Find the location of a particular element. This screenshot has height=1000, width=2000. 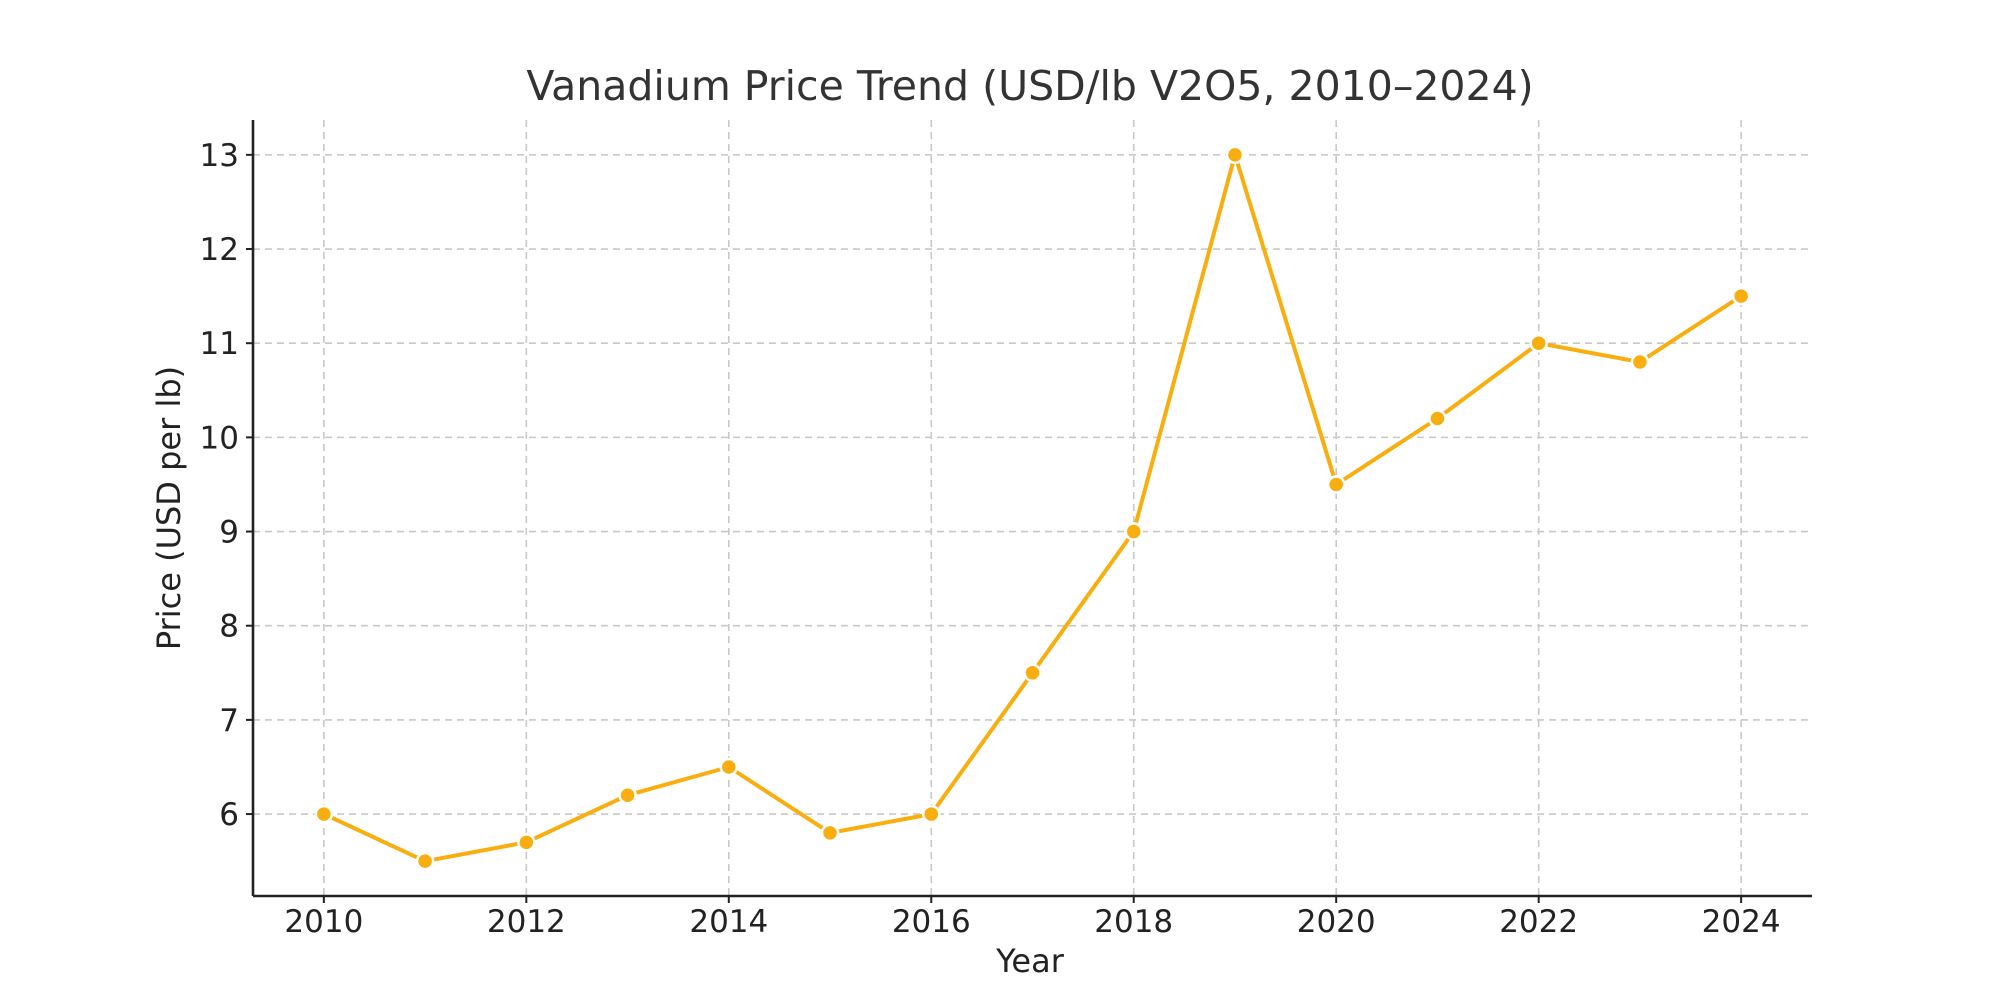

y-tick-label: 7 is located at coordinates (229, 721).